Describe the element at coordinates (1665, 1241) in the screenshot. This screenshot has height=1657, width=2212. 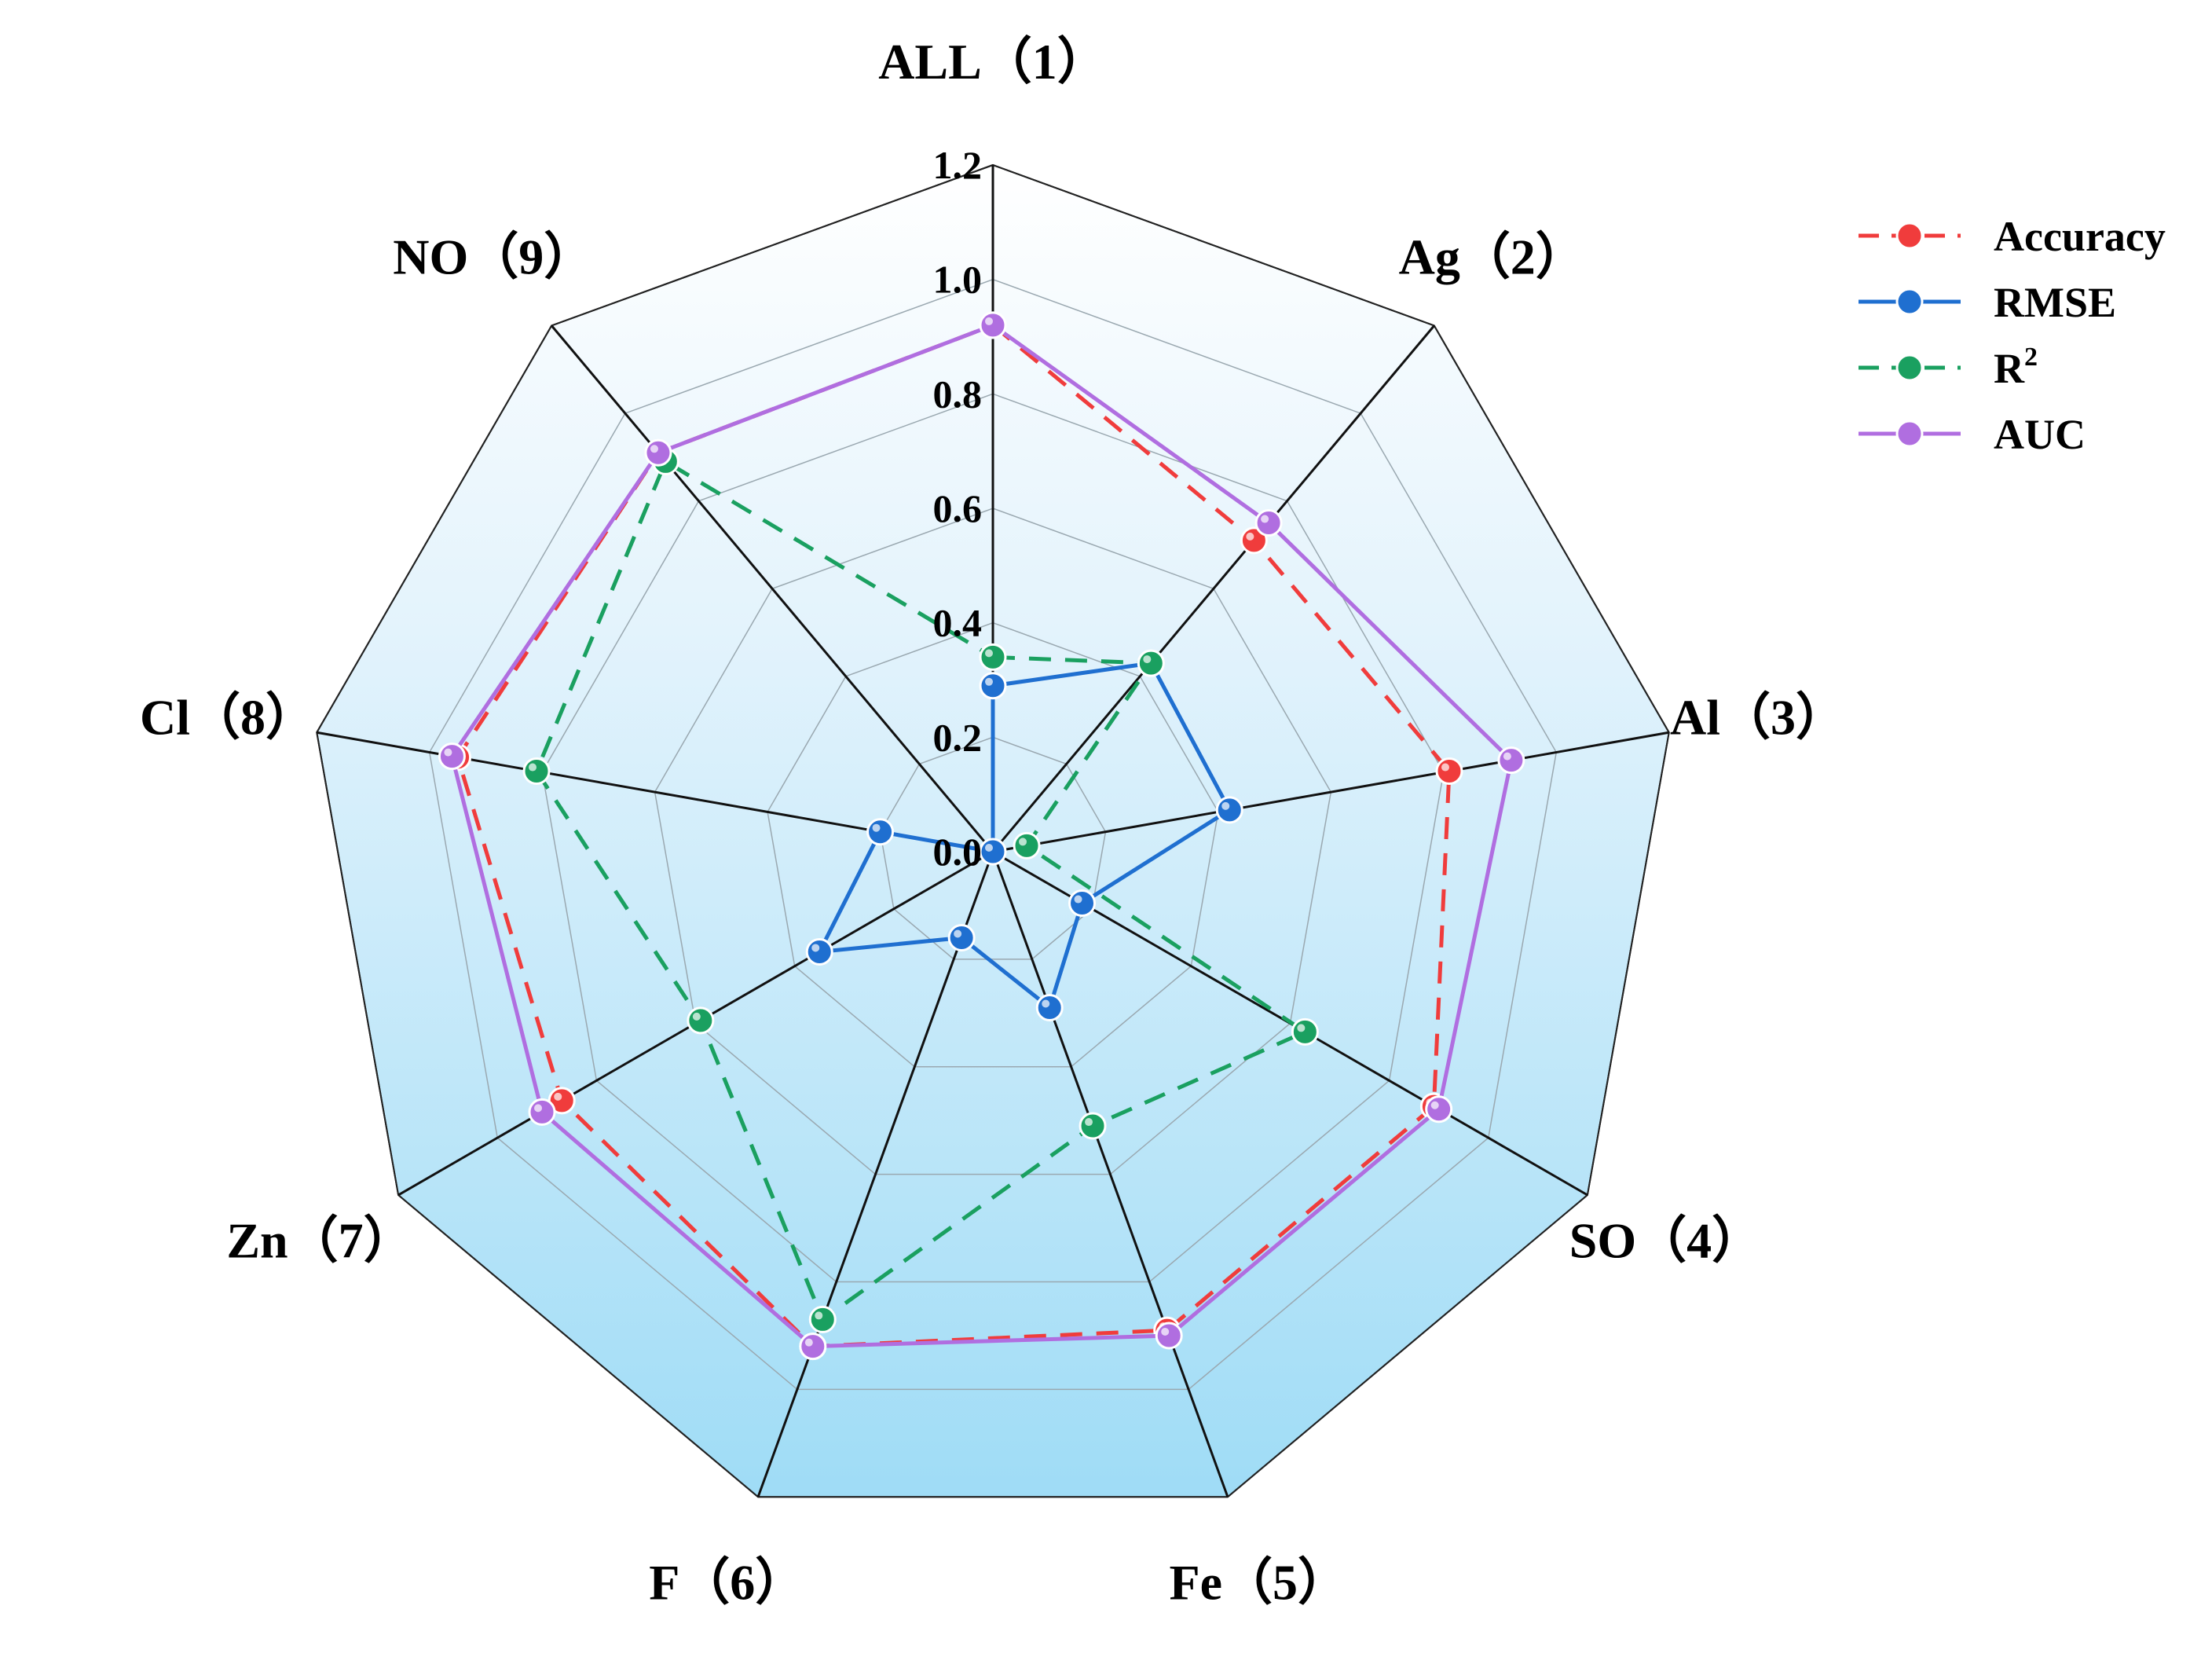
I see `category-label-4: SO（4）` at that location.